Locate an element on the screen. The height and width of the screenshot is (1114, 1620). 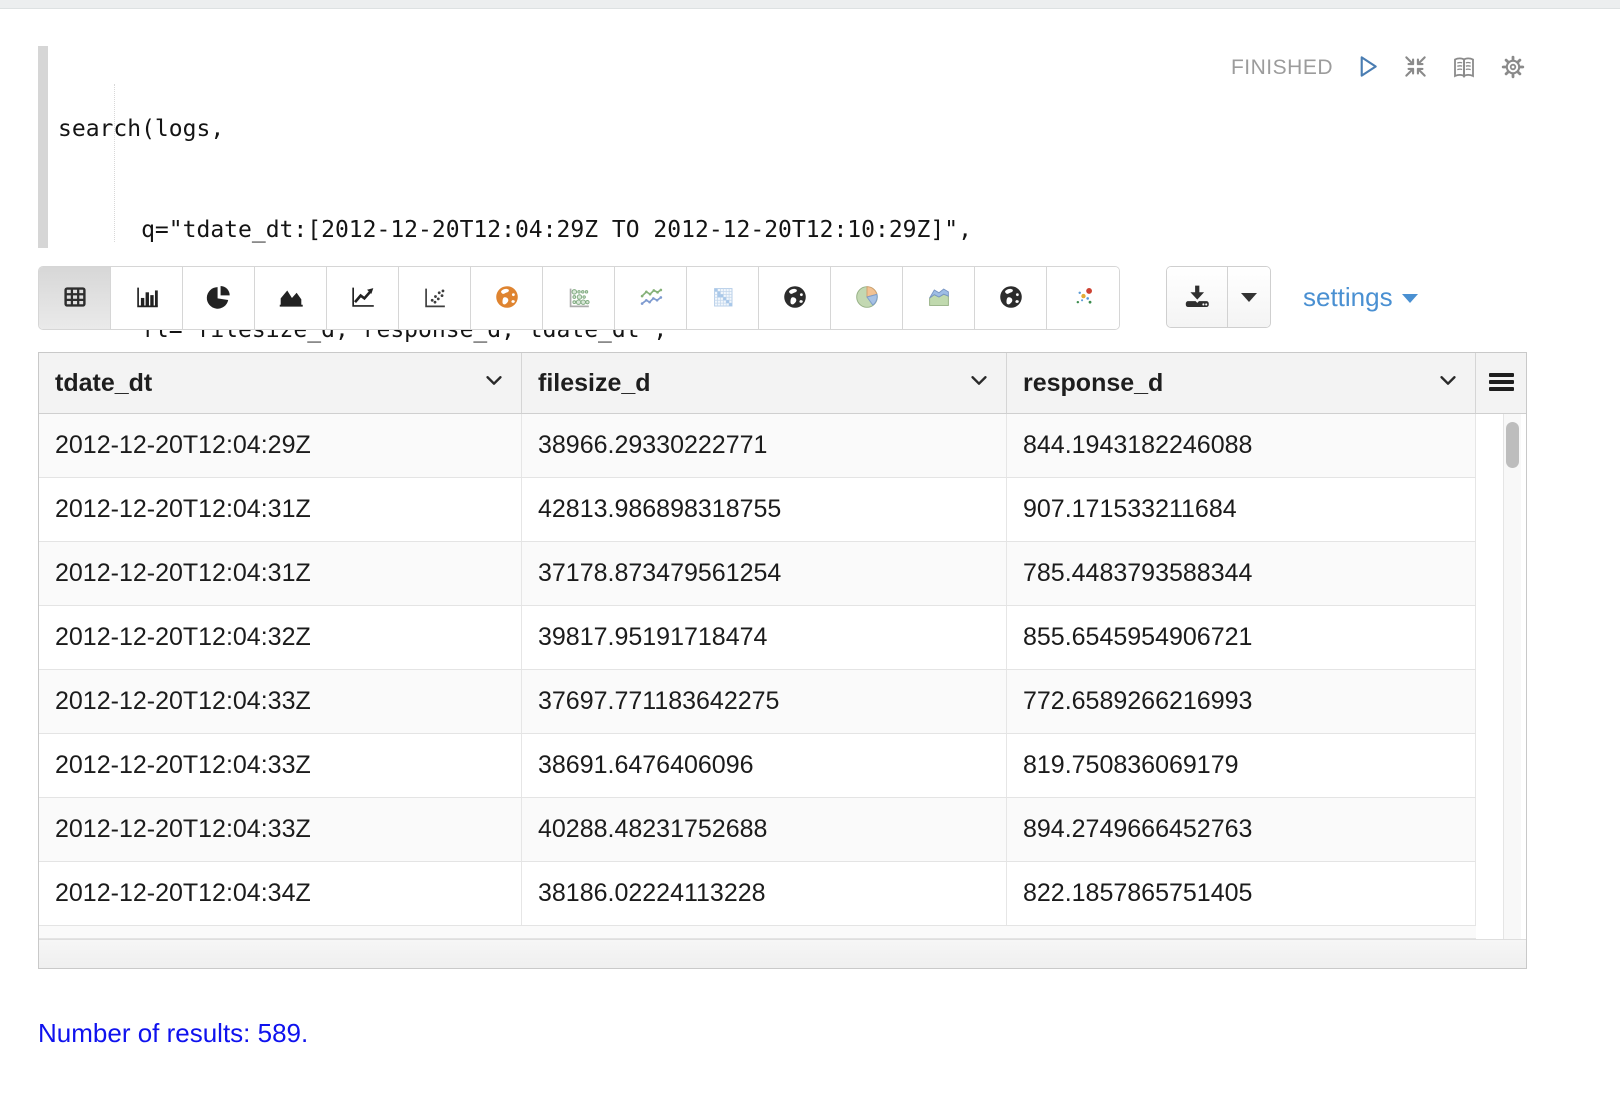
download-button is located at coordinates (1197, 297).